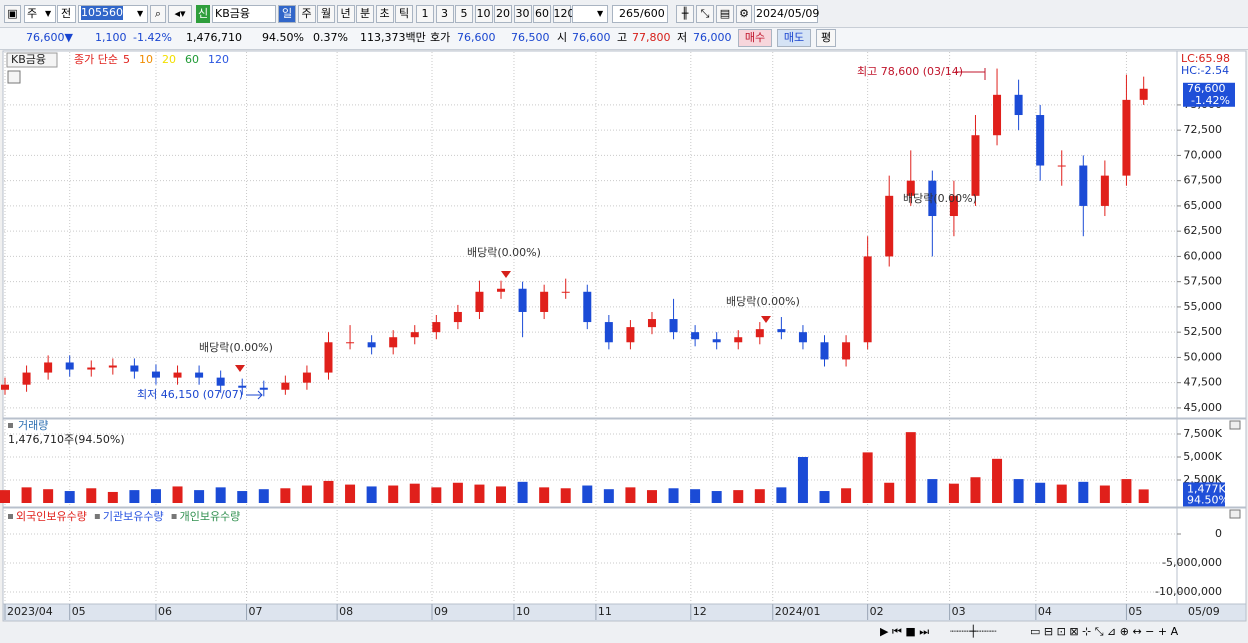  I want to click on view-icons: ▭ ⊟ ⊡ ⊠ ⊹ ⤡ ⊿ ⊕ ↔ − + A, so click(1104, 631).